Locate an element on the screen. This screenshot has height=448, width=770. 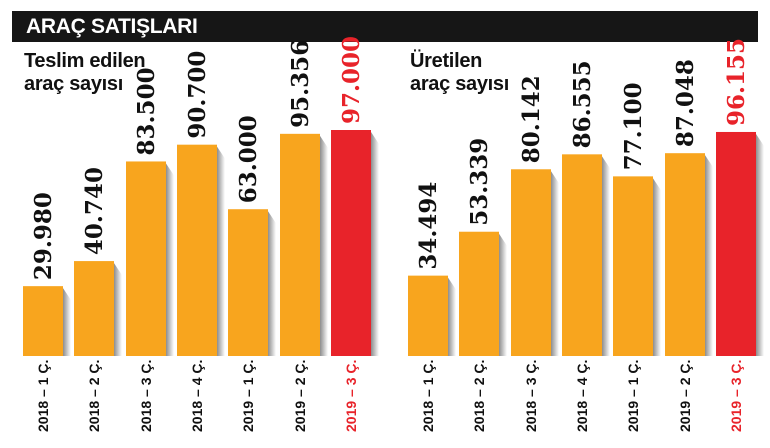
right-category-label: 2019 – 2 Ç. is located at coordinates (685, 396).